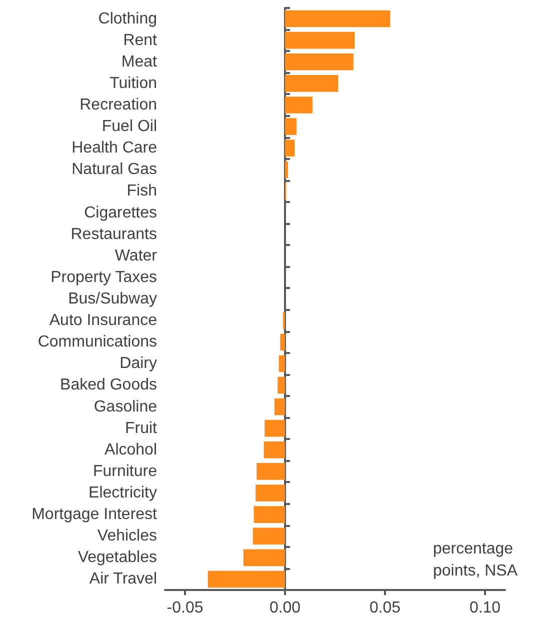 The width and height of the screenshot is (539, 625). What do you see at coordinates (103, 321) in the screenshot?
I see `y-tick-label: Auto Insurance` at bounding box center [103, 321].